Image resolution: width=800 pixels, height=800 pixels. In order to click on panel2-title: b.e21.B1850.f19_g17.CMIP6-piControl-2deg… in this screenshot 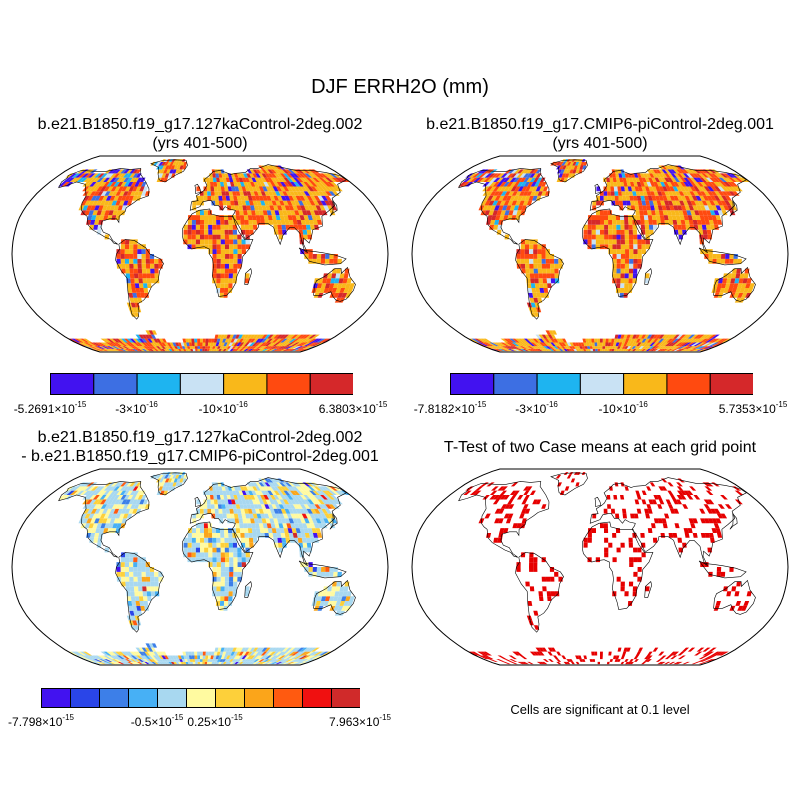, I will do `click(600, 134)`.